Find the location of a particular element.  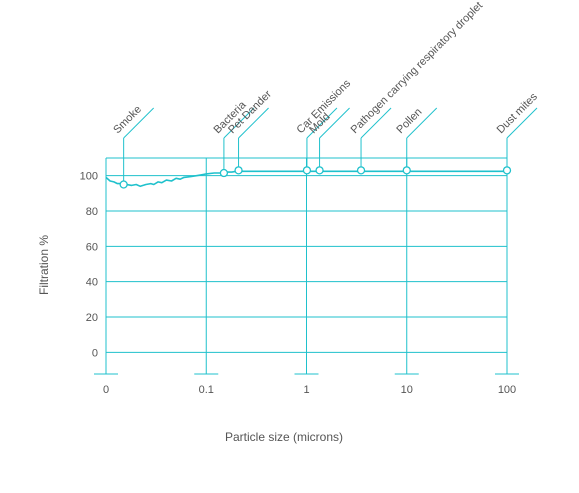

x-tick-labels: 0 0.1 1 10 100 is located at coordinates (309, 390).